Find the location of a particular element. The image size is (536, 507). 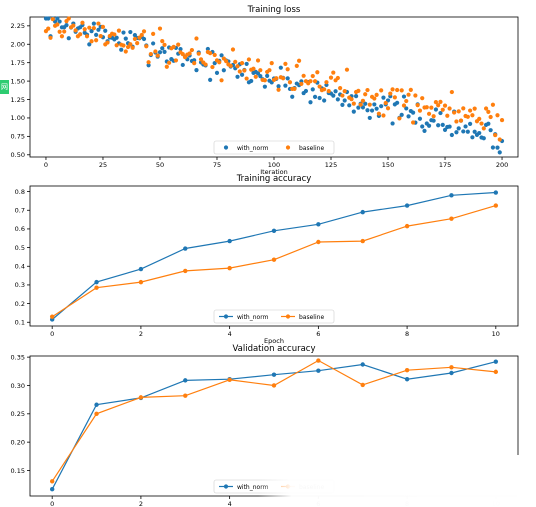

x-tick-label: 25 is located at coordinates (103, 165).